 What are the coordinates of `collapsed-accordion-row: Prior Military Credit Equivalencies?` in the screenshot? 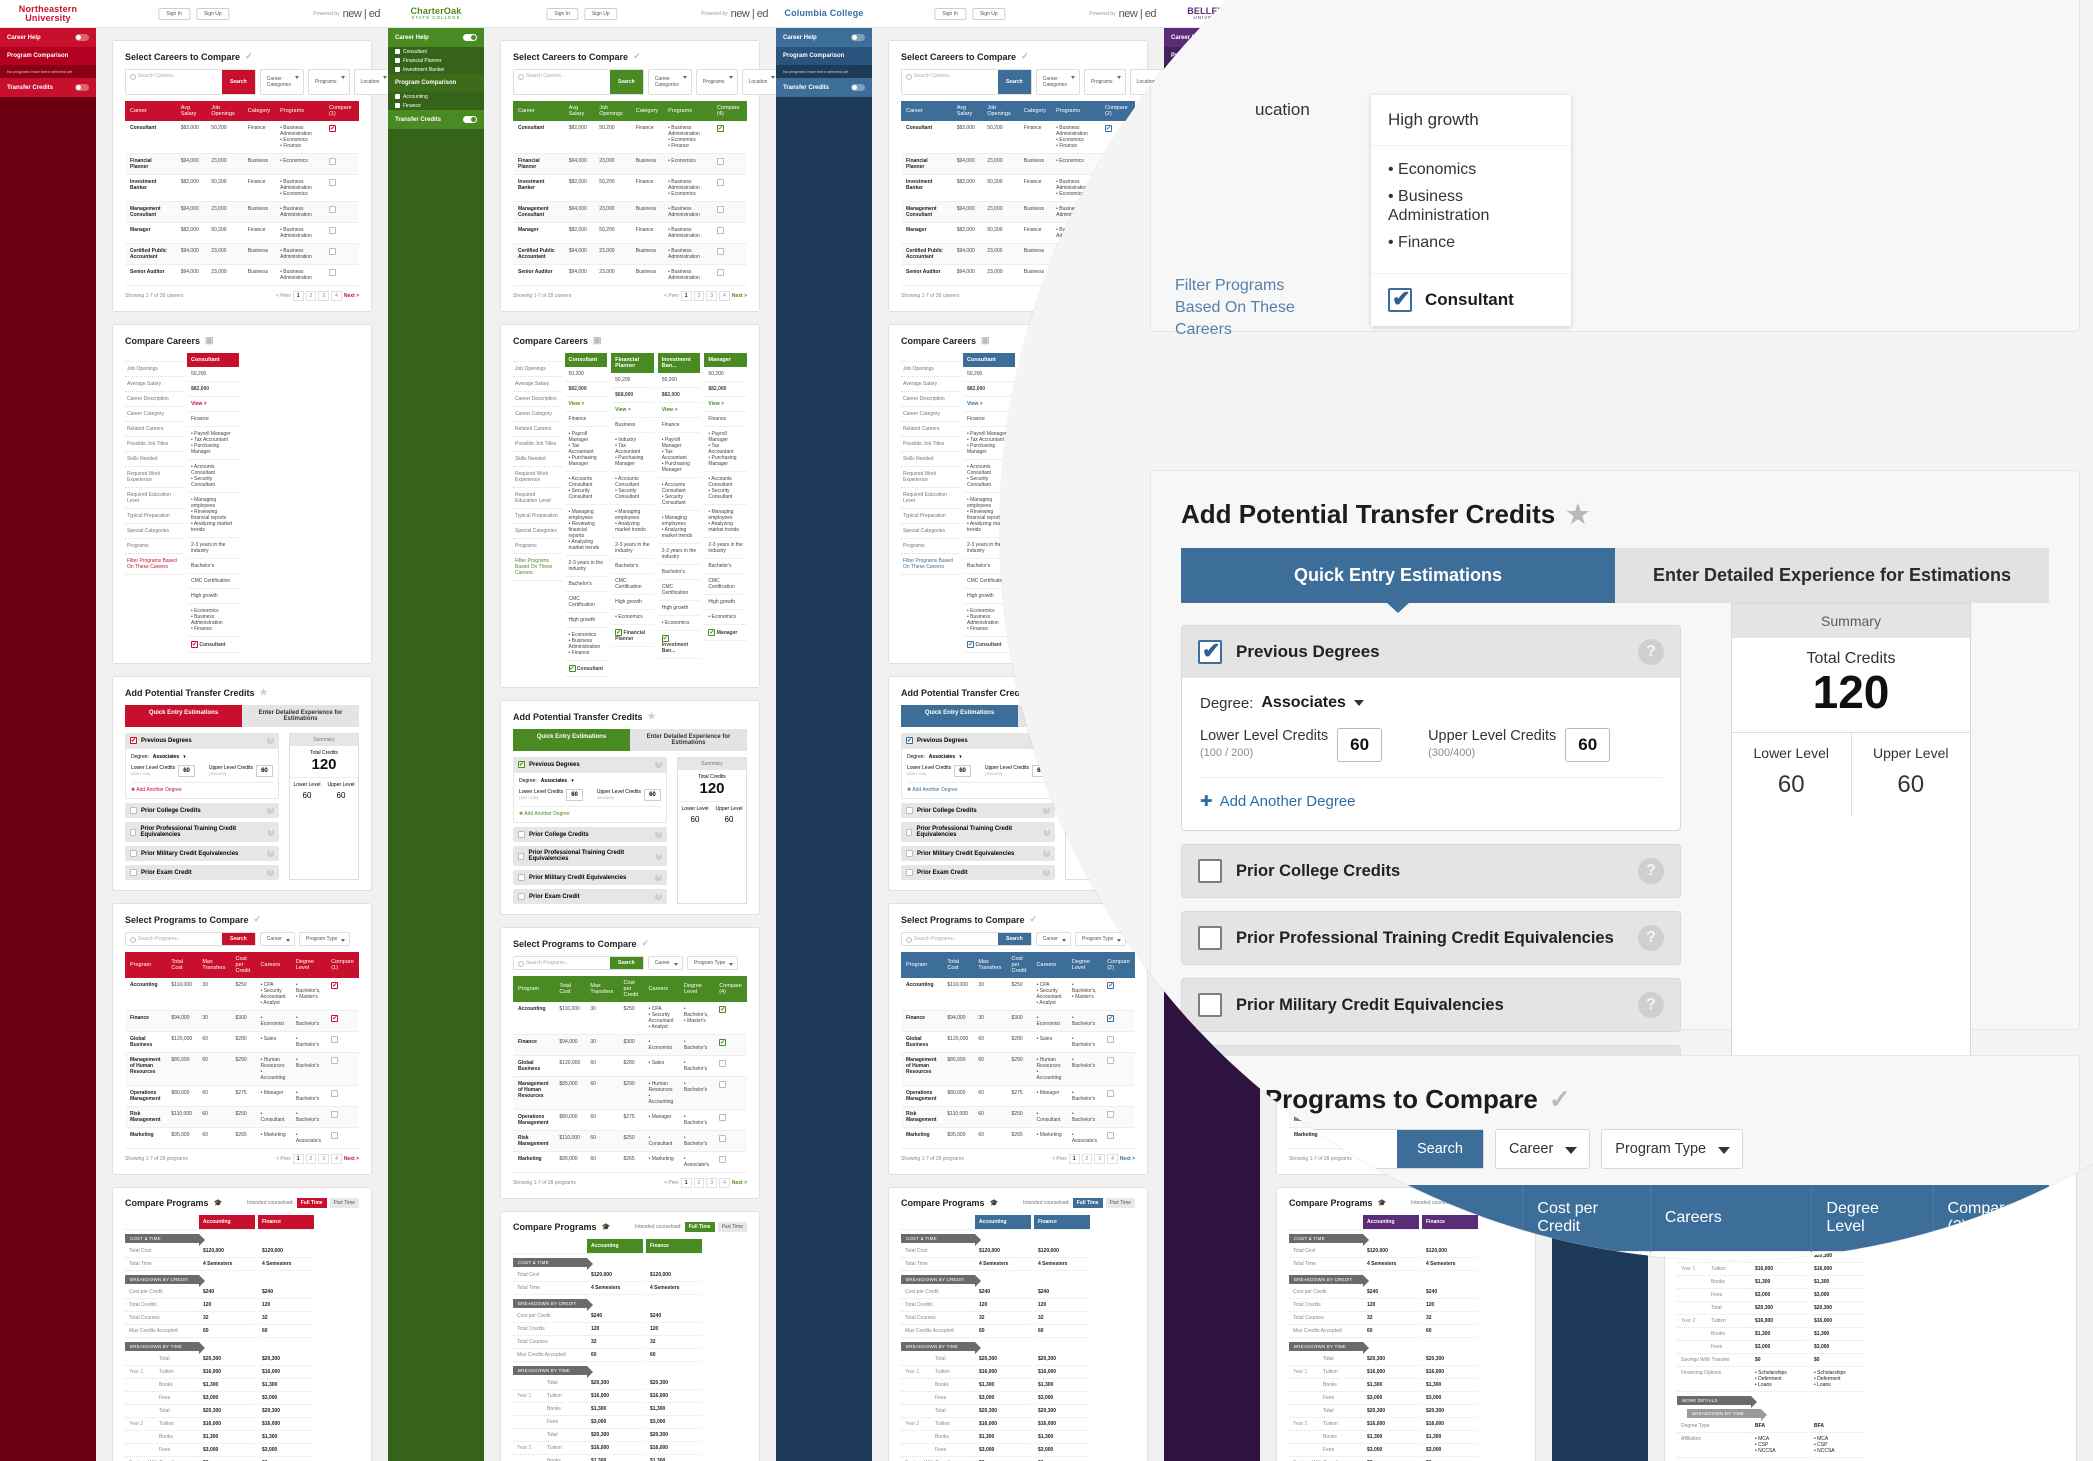 It's located at (978, 853).